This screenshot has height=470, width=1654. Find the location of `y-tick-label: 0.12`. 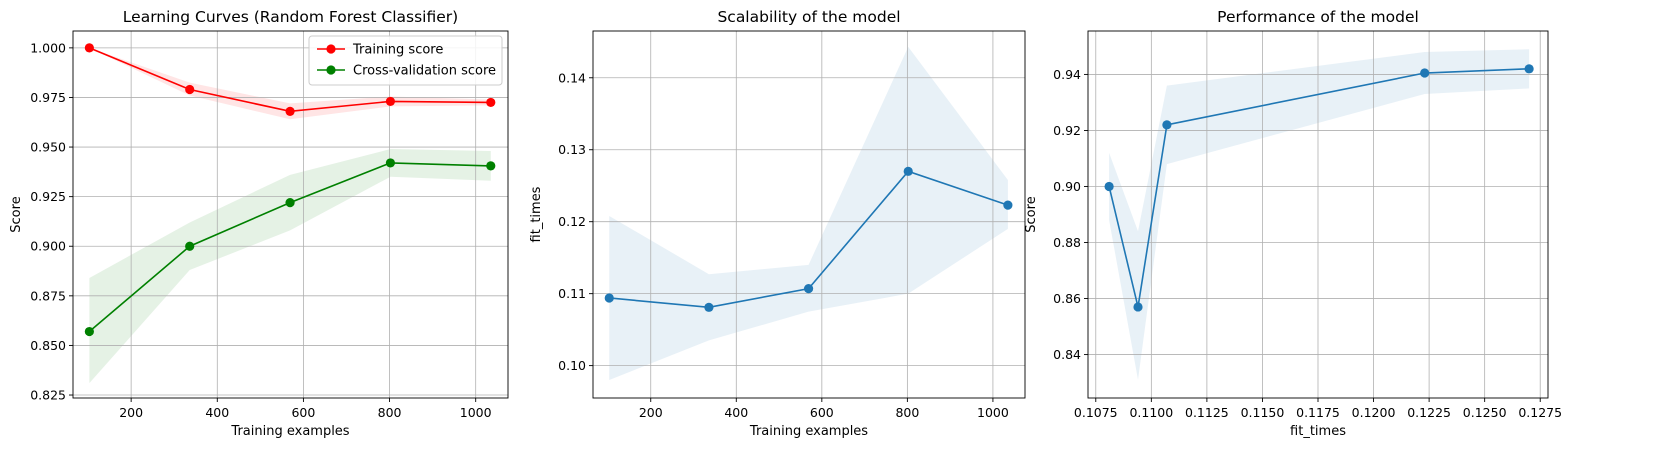

y-tick-label: 0.12 is located at coordinates (572, 221).